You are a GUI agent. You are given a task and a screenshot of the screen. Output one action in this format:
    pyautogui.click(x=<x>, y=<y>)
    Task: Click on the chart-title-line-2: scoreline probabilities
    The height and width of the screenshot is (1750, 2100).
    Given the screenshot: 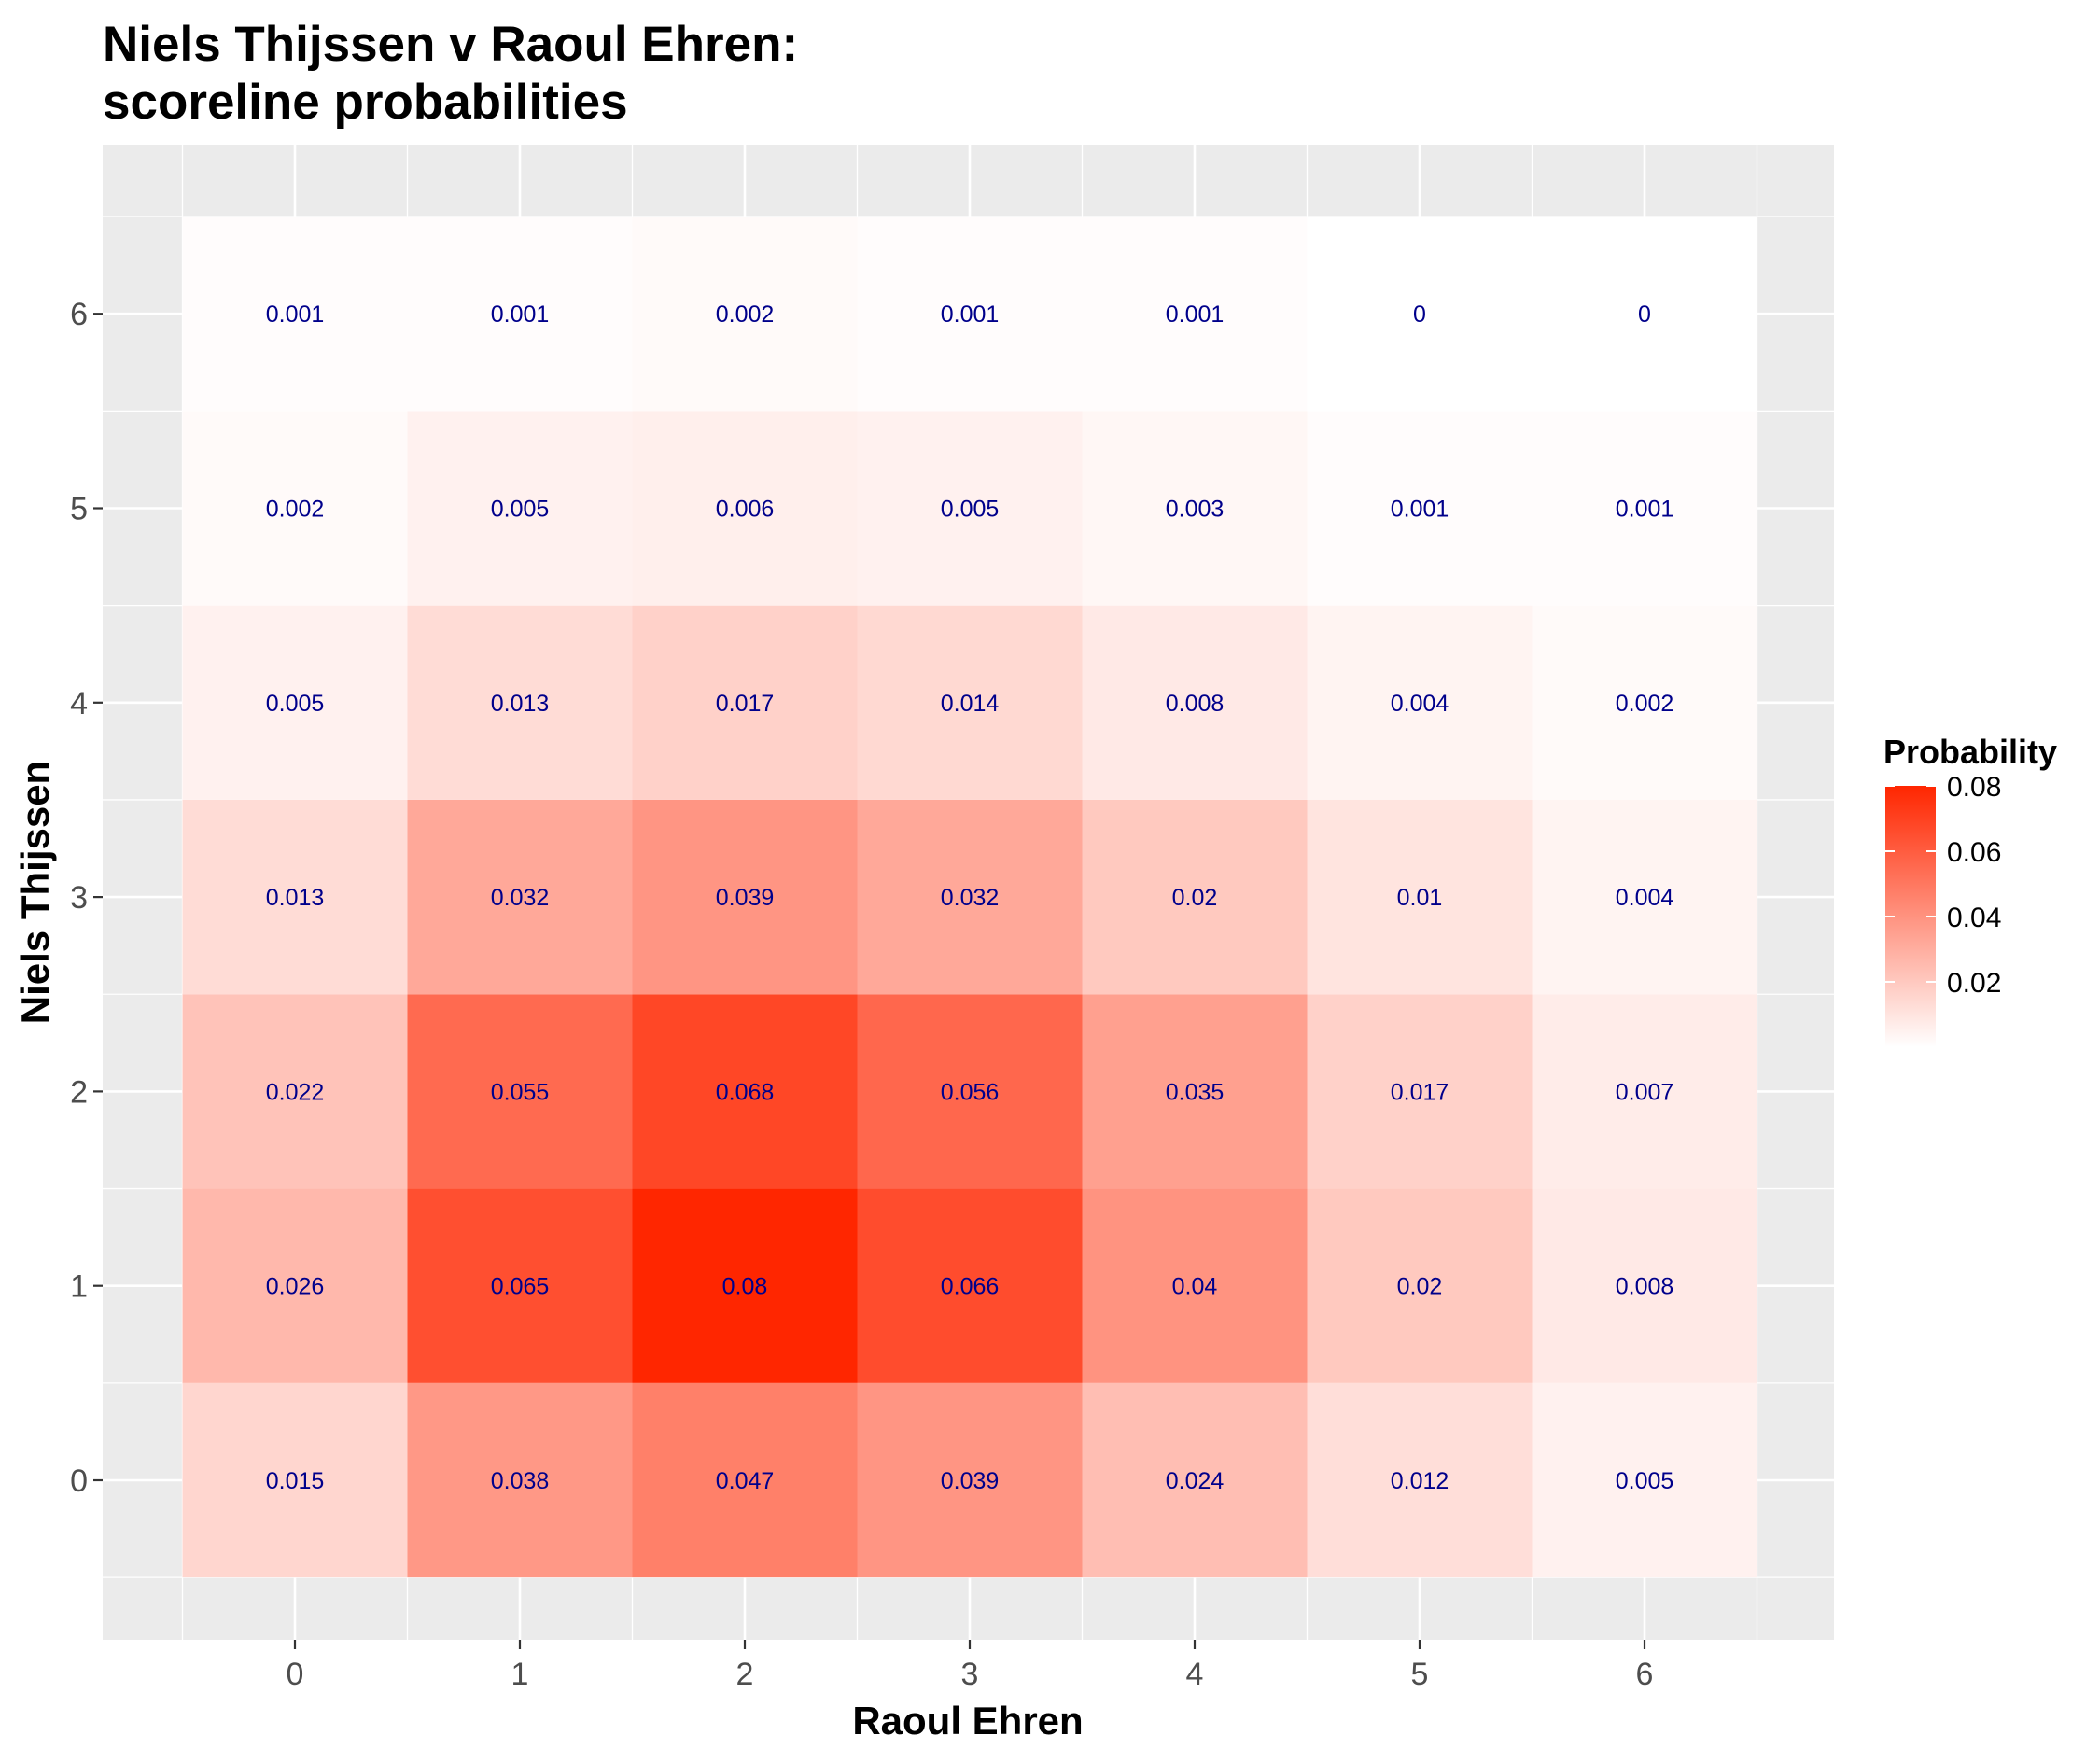 What is the action you would take?
    pyautogui.click(x=365, y=102)
    